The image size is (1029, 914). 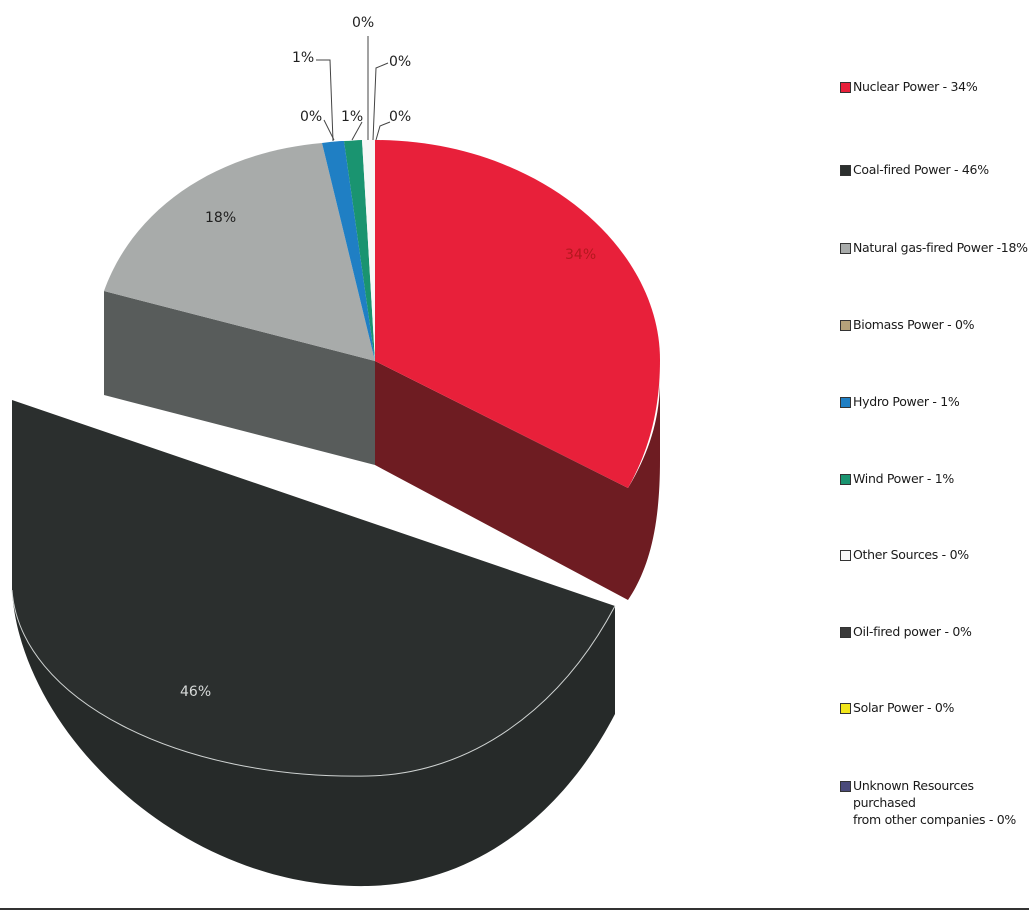 What do you see at coordinates (940, 247) in the screenshot?
I see `legend-label: Natural gas-fired Power -18%` at bounding box center [940, 247].